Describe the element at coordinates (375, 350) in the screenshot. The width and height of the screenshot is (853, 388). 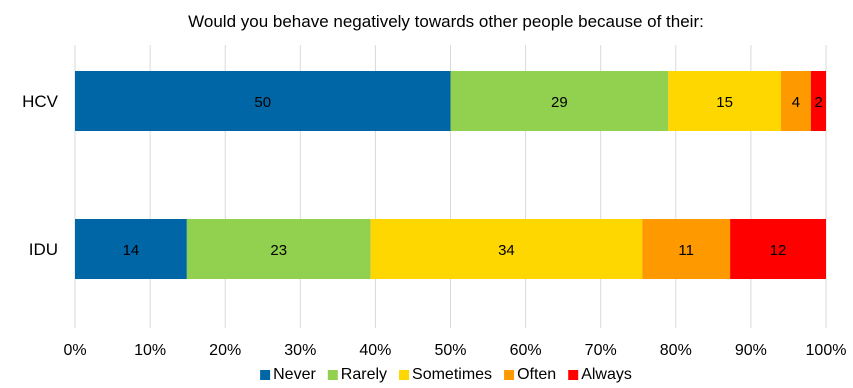
I see `x-tick-label: 40%` at that location.